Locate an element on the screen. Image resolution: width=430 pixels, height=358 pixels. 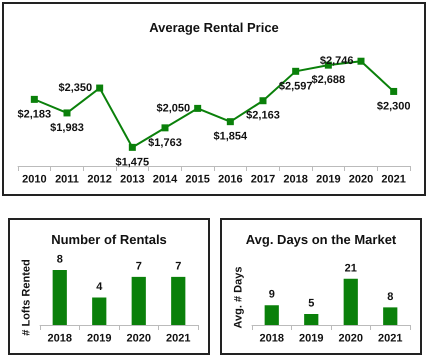
data-label: $1,983 is located at coordinates (67, 128).